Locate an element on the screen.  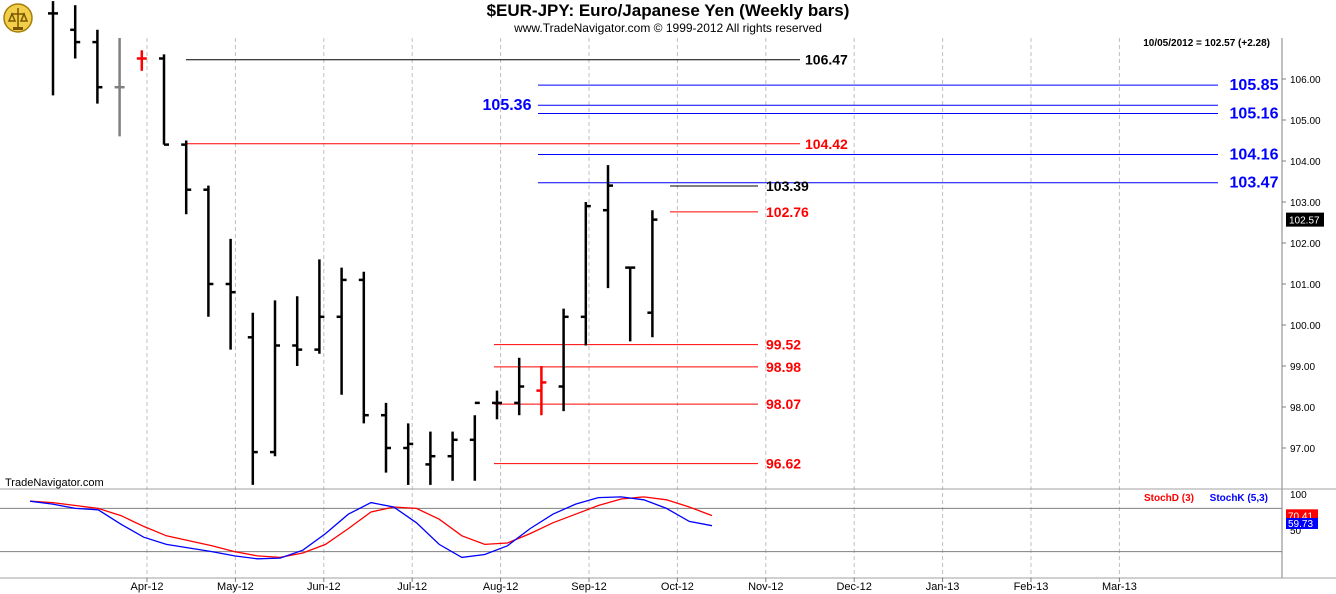
trade-navigator-logo-icon is located at coordinates (18, 18).